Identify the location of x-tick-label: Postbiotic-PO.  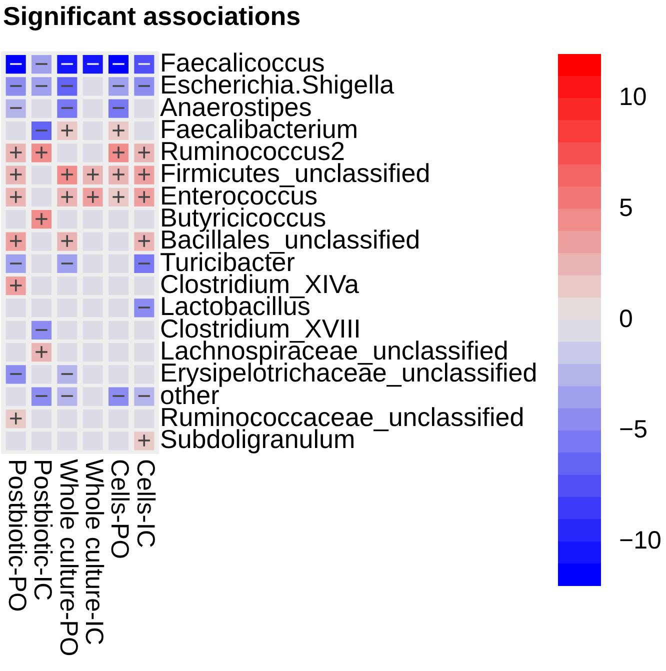
(16, 535).